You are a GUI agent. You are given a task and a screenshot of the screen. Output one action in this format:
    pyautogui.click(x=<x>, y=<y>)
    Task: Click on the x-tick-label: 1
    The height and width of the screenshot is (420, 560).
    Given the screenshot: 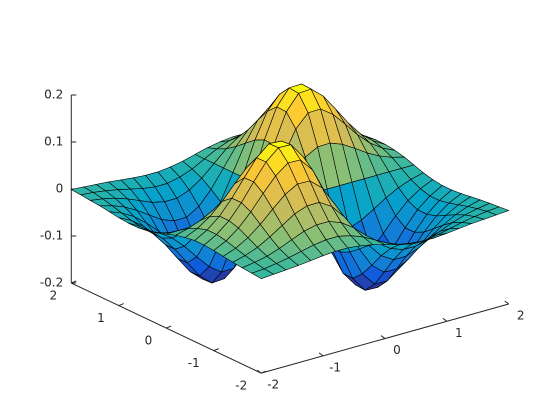 What is the action you would take?
    pyautogui.click(x=459, y=333)
    